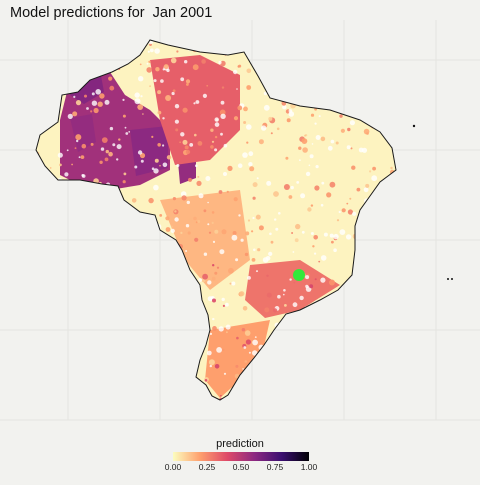 This screenshot has height=485, width=480. I want to click on highlight-patch, so click(299, 275).